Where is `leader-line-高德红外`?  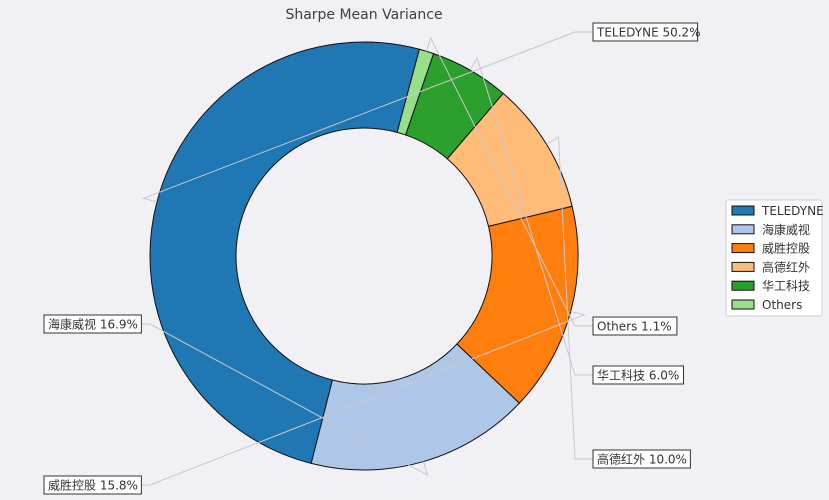 leader-line-高德红外 is located at coordinates (569, 298).